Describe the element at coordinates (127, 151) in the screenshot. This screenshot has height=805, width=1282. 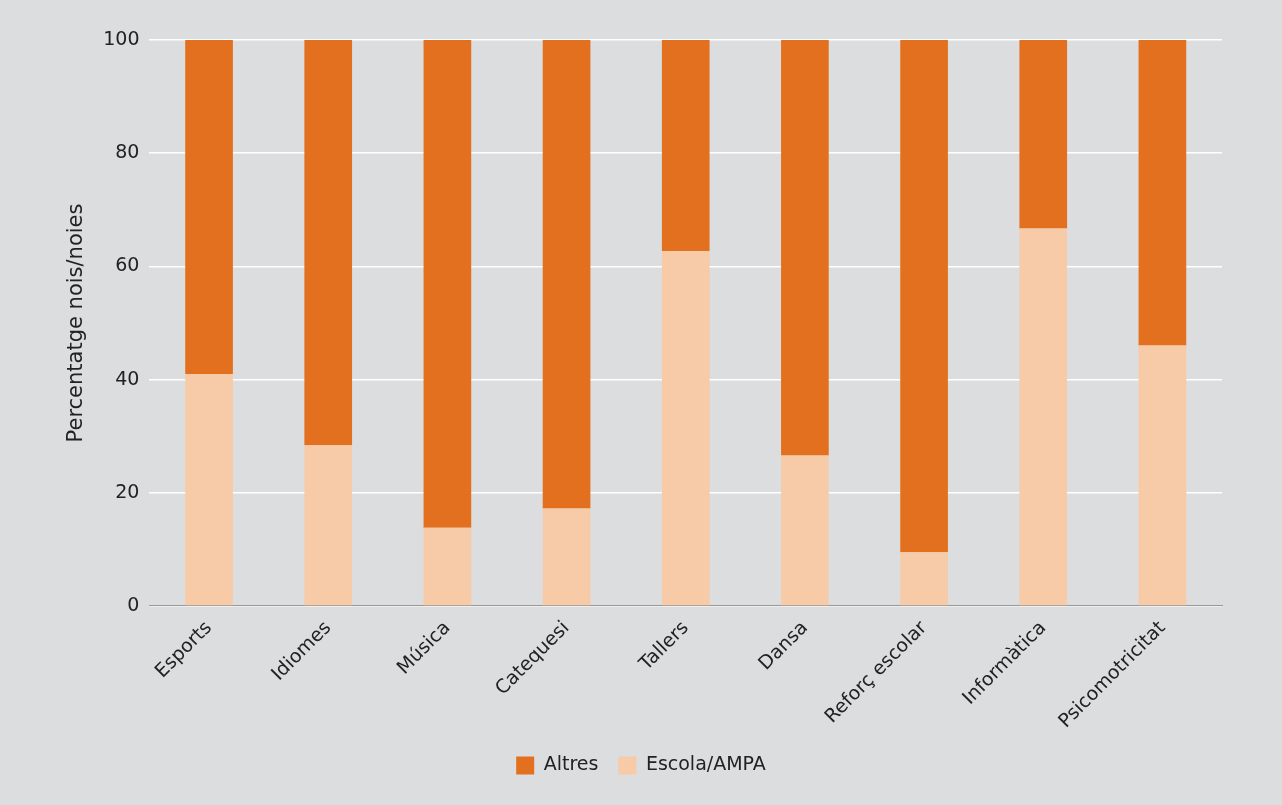
I see `y-tick-label: 80` at that location.